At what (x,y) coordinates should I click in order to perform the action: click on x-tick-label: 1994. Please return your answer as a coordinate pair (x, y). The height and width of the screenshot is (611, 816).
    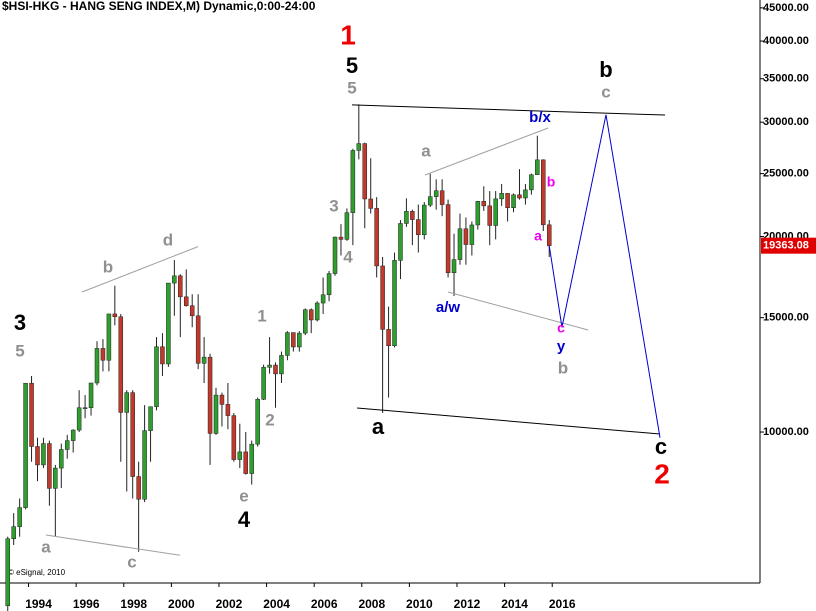
    Looking at the image, I should click on (38, 604).